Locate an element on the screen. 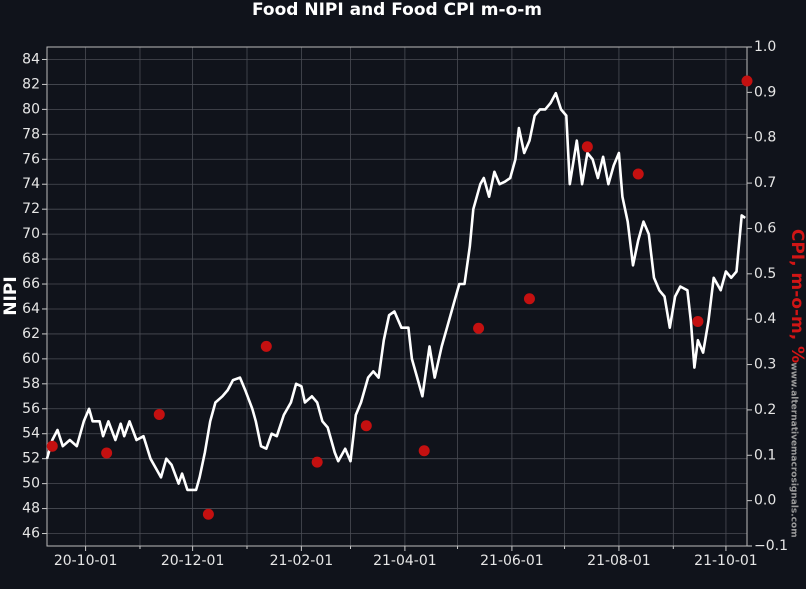  y-tick-label: 68 is located at coordinates (31, 259).